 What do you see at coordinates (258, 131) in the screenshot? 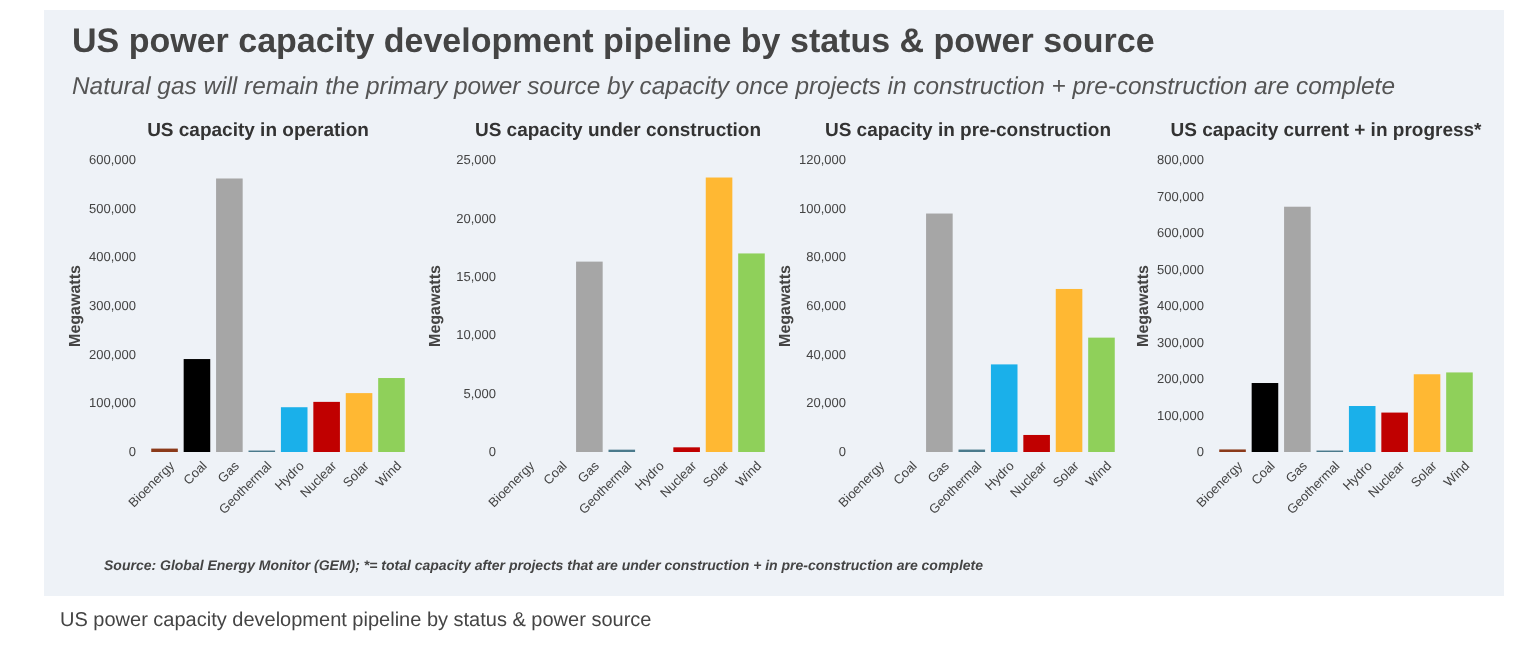
I see `chart-title: US capacity in operation` at bounding box center [258, 131].